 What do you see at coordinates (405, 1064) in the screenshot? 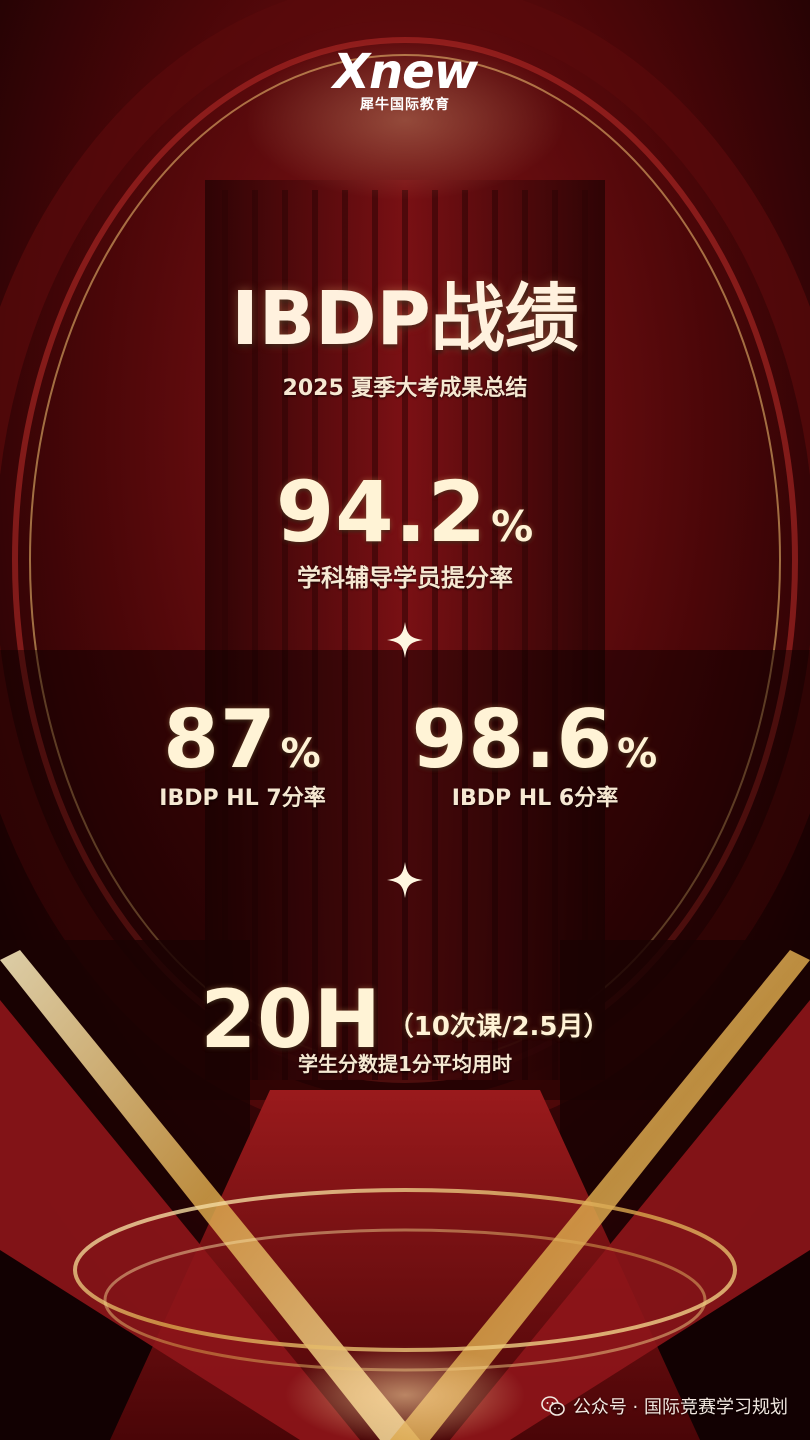
I see `stat-time-label: 学生分数提1分平均用时` at bounding box center [405, 1064].